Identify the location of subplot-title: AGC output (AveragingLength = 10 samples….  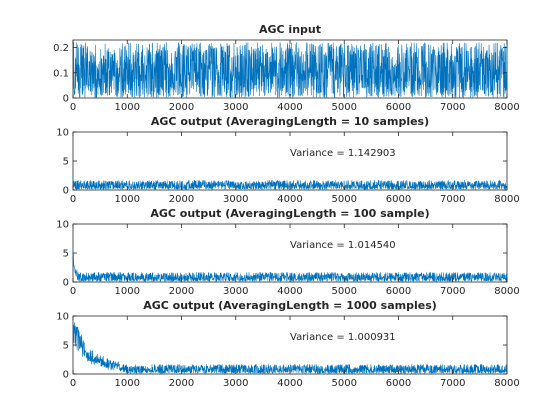
(290, 121).